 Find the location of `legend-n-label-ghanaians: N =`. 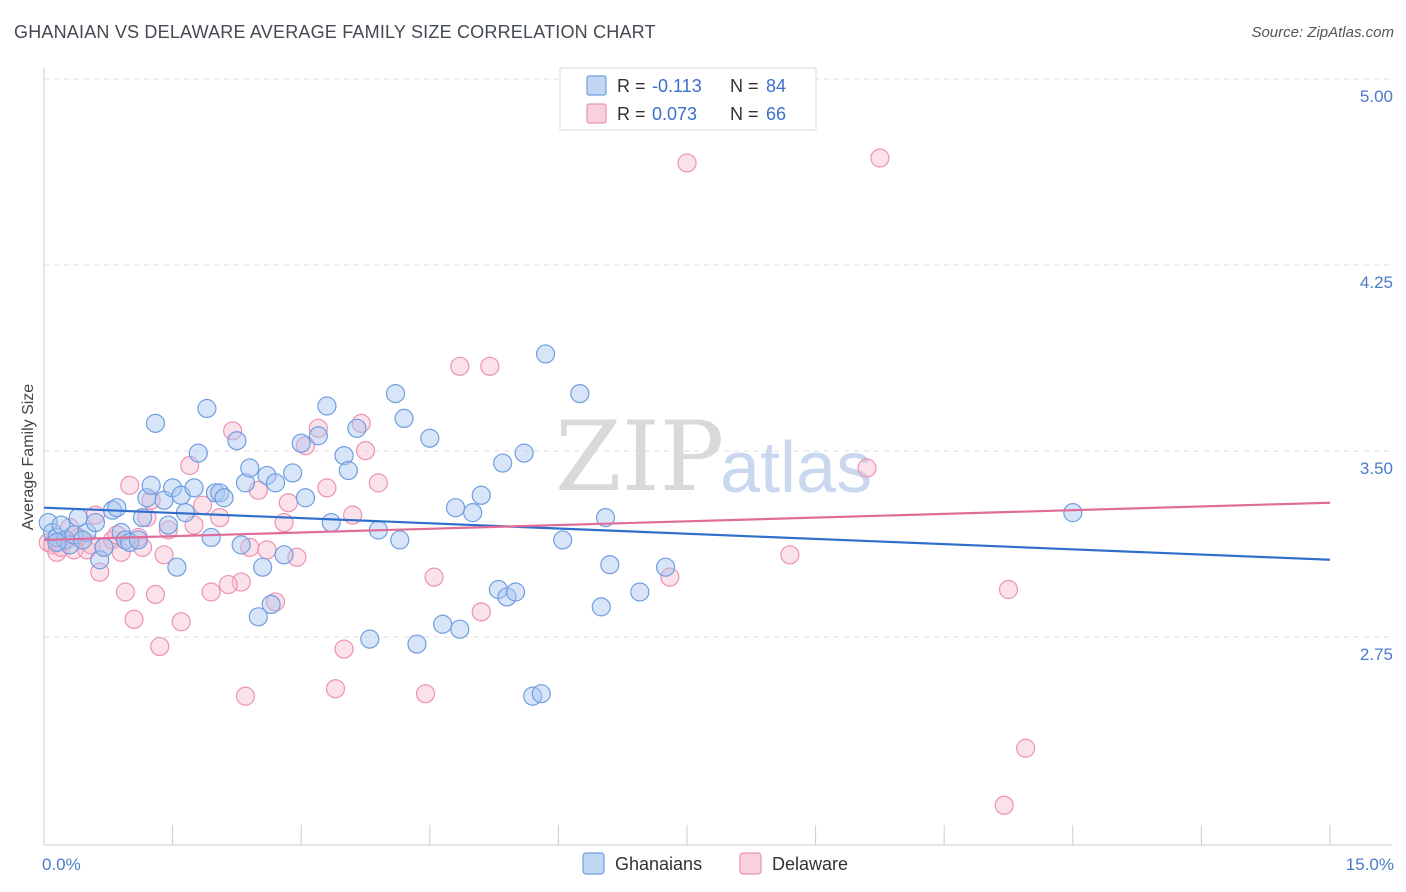

legend-n-label-ghanaians: N = is located at coordinates (744, 86).